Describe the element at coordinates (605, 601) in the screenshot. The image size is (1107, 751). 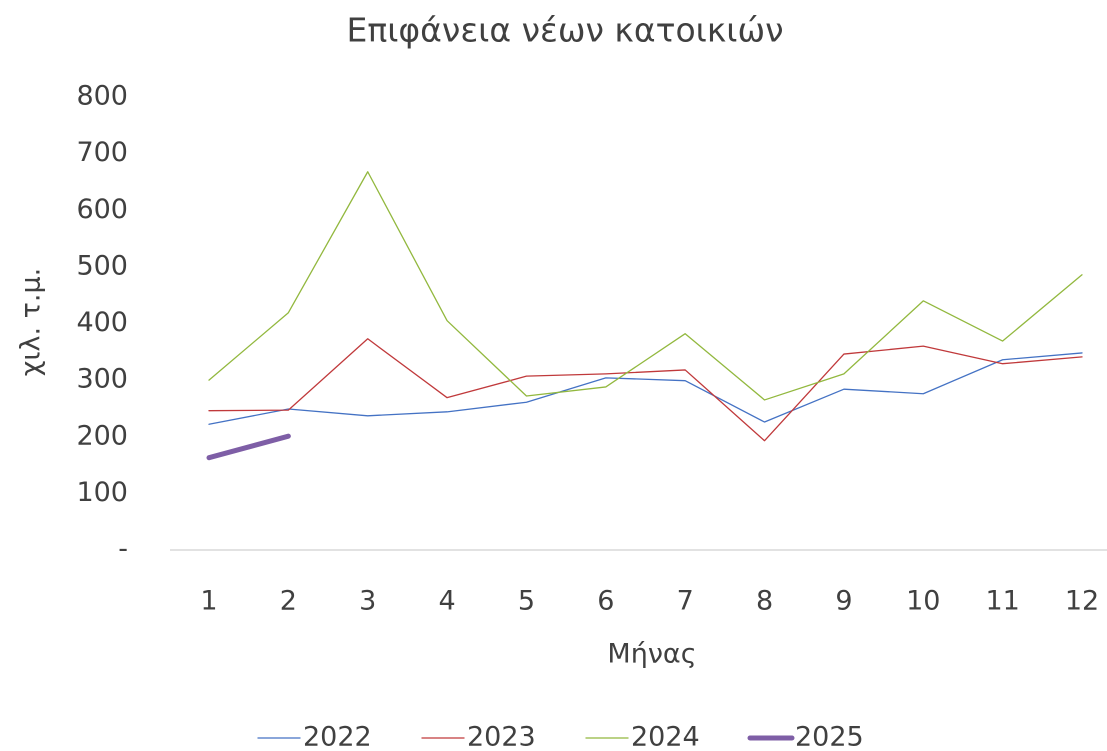
I see `x-tick-label: 6` at that location.